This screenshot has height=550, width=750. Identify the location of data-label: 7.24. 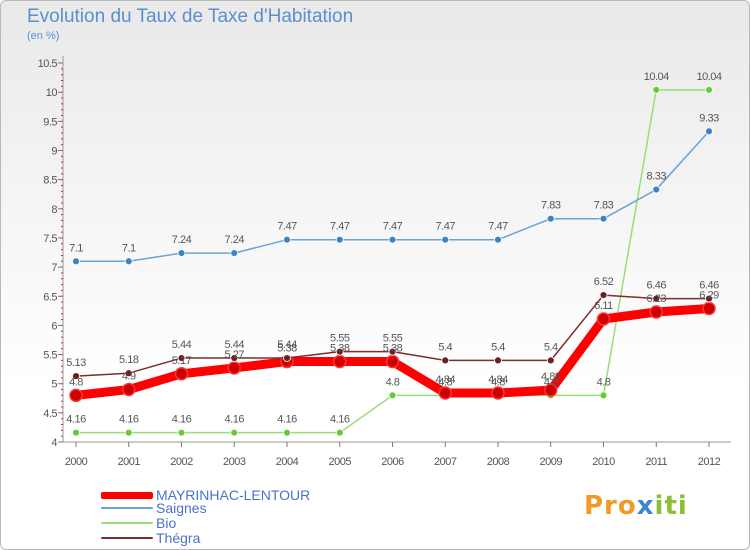
(182, 240).